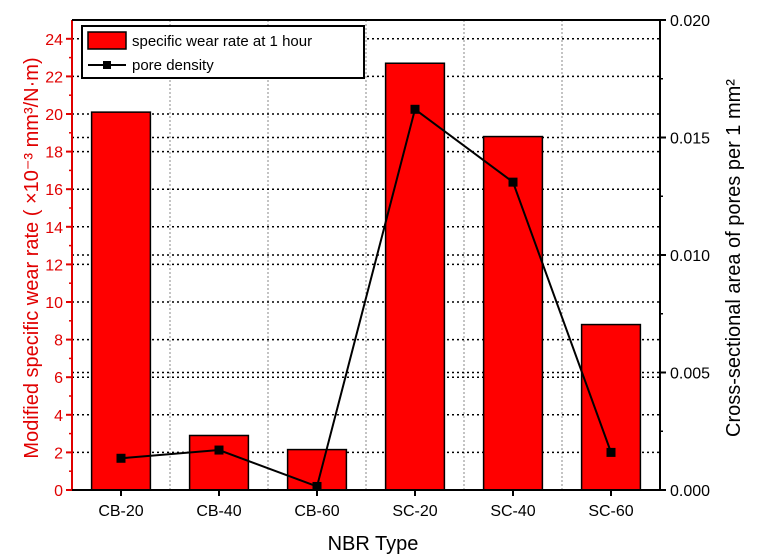 This screenshot has width=758, height=555. I want to click on legend-bar-label: specific wear rate at 1 hour, so click(222, 41).